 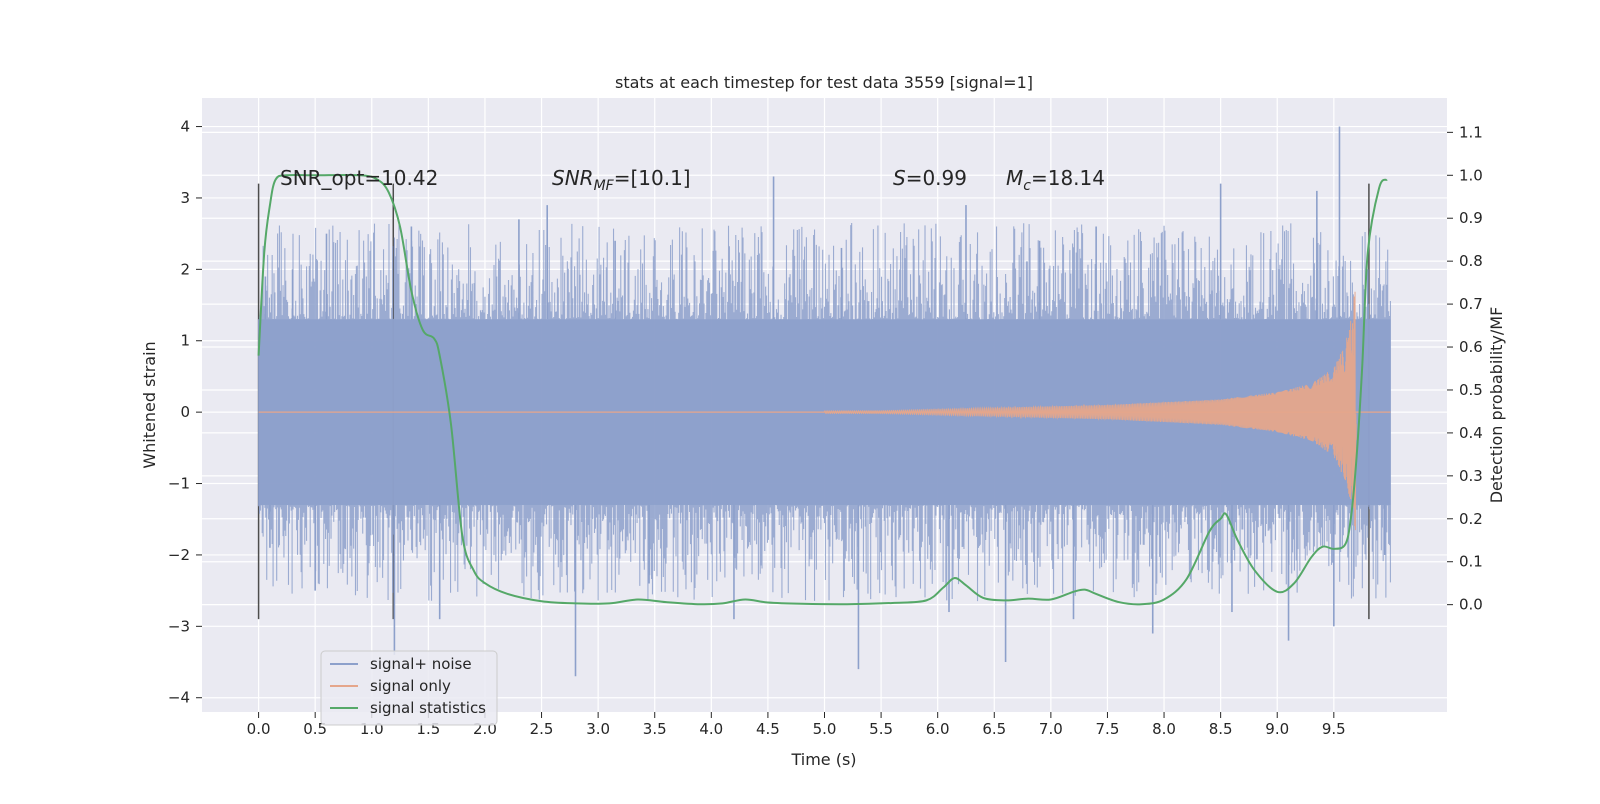 What do you see at coordinates (994, 729) in the screenshot?
I see `x-tick-label: 6.5` at bounding box center [994, 729].